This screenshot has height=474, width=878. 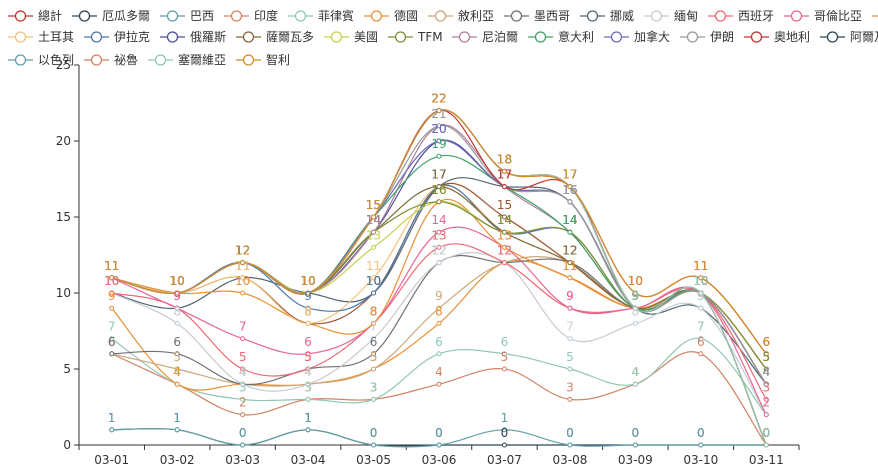 What do you see at coordinates (671, 16) in the screenshot?
I see `legend-item: 緬甸` at bounding box center [671, 16].